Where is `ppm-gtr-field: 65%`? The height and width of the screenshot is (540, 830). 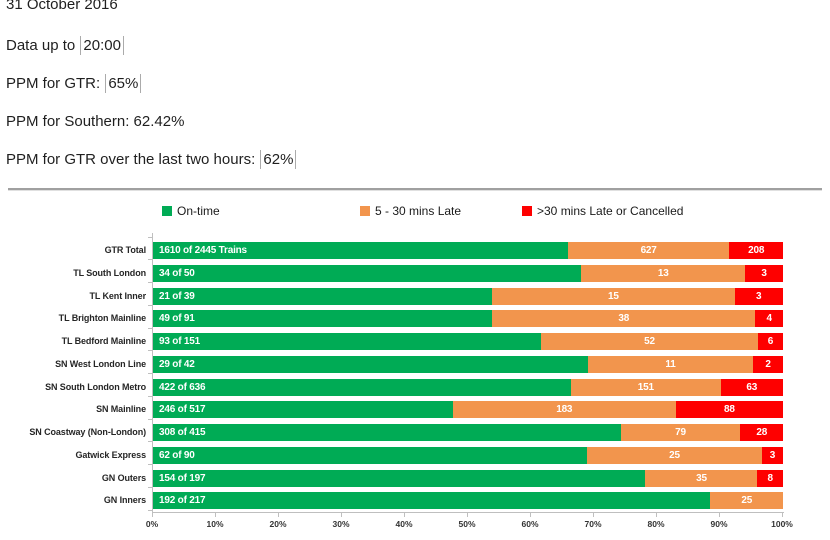 ppm-gtr-field: 65% is located at coordinates (123, 83).